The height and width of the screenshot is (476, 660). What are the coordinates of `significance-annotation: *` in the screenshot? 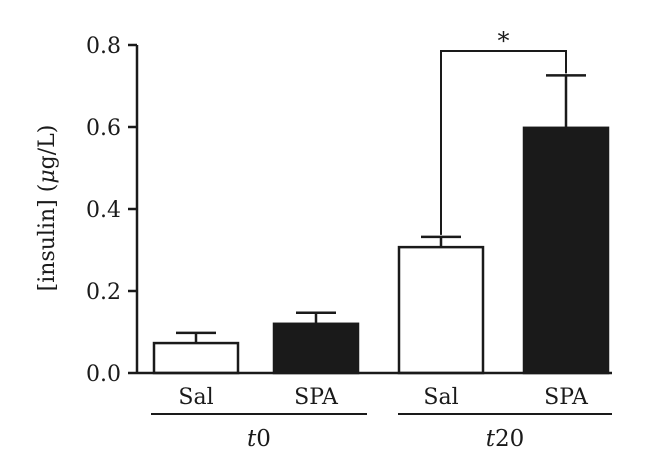 It's located at (503, 131).